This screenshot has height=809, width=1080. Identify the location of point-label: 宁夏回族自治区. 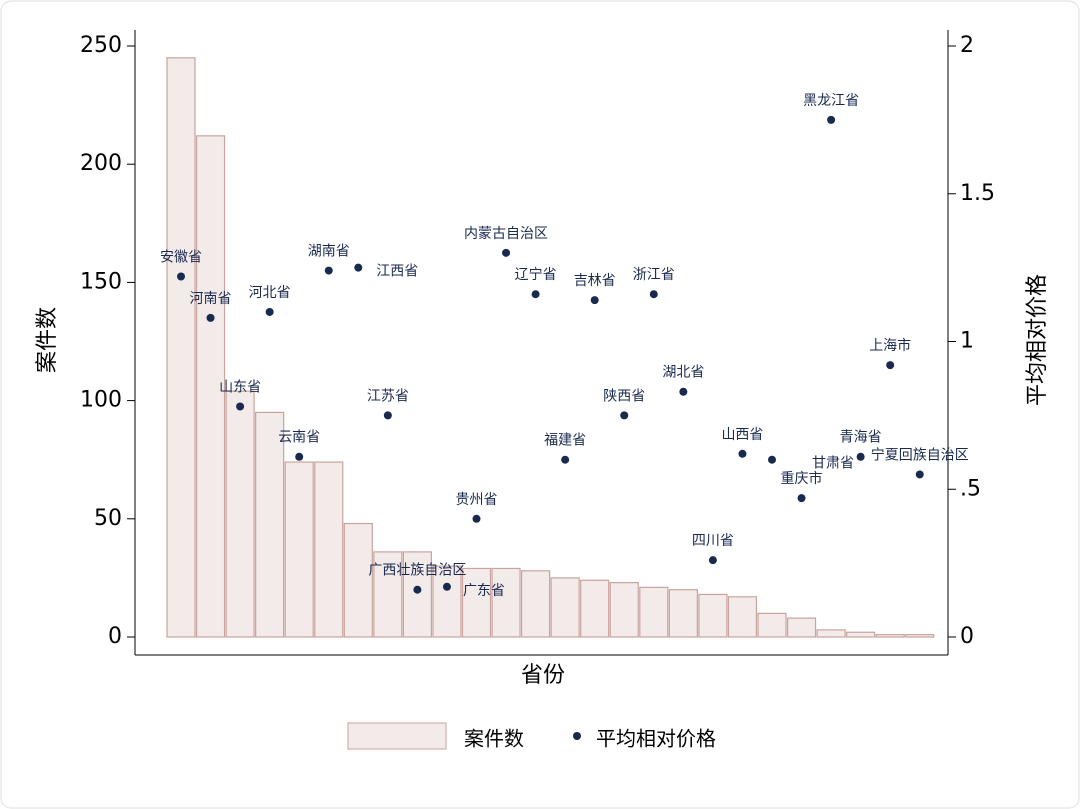
(920, 454).